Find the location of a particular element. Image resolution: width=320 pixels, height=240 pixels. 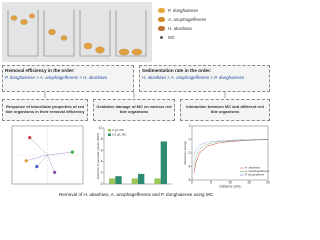

legend-item: H. akashiwo is located at coordinates (214, 28).